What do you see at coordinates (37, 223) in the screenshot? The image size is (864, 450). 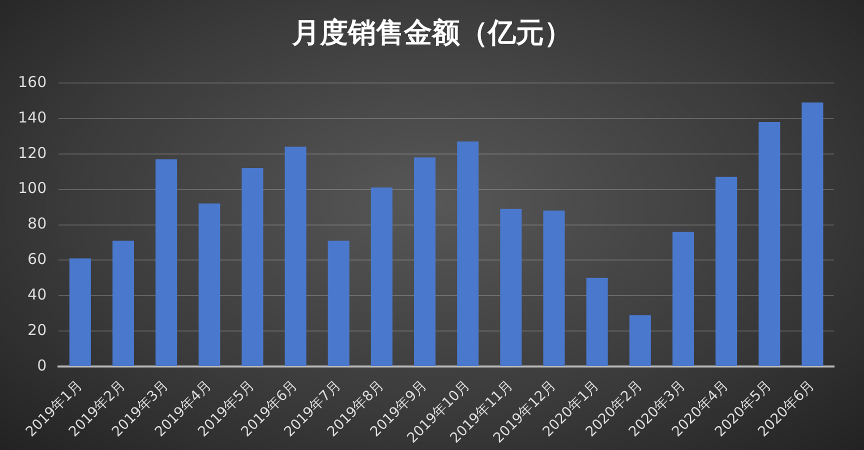 I see `y-tick-label: 80` at bounding box center [37, 223].